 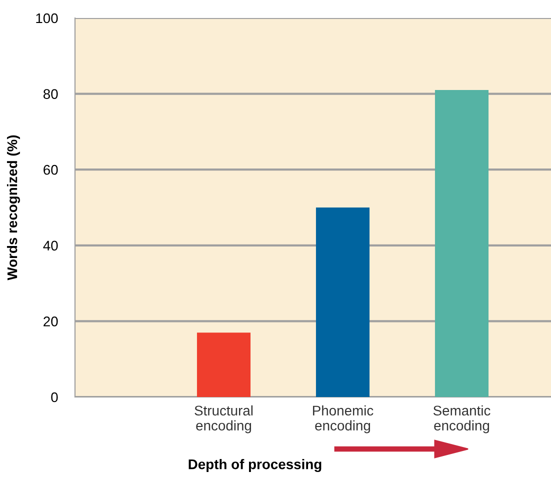 What do you see at coordinates (50, 94) in the screenshot?
I see `y-tick-label: 80` at bounding box center [50, 94].